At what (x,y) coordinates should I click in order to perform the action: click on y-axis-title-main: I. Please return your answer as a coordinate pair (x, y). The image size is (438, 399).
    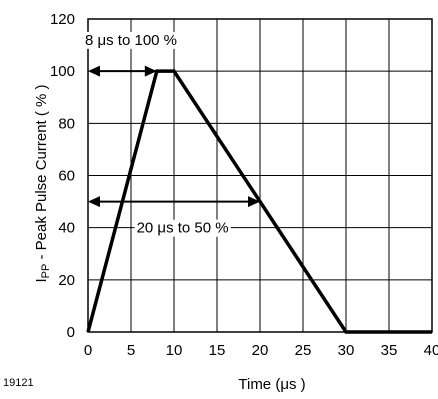
    Looking at the image, I should click on (41, 280).